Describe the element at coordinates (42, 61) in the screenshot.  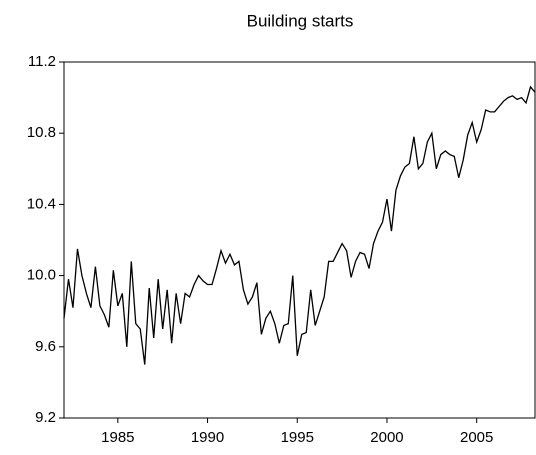
I see `y-tick-label: 11.2` at that location.